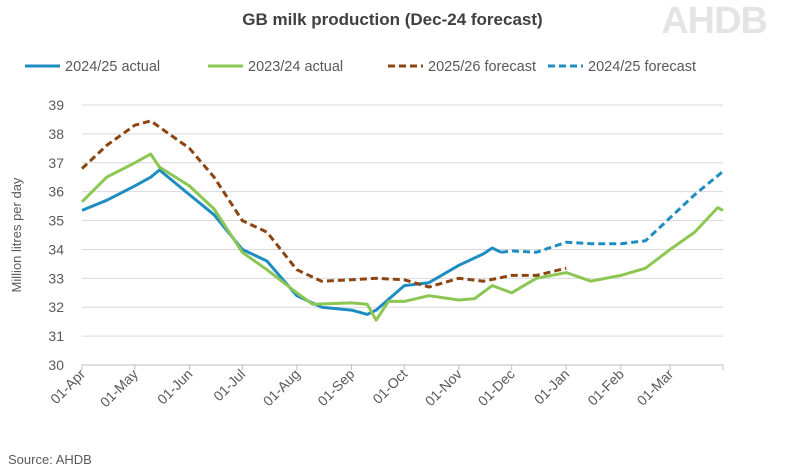 The width and height of the screenshot is (785, 474). I want to click on y-tick-label: 33, so click(56, 278).